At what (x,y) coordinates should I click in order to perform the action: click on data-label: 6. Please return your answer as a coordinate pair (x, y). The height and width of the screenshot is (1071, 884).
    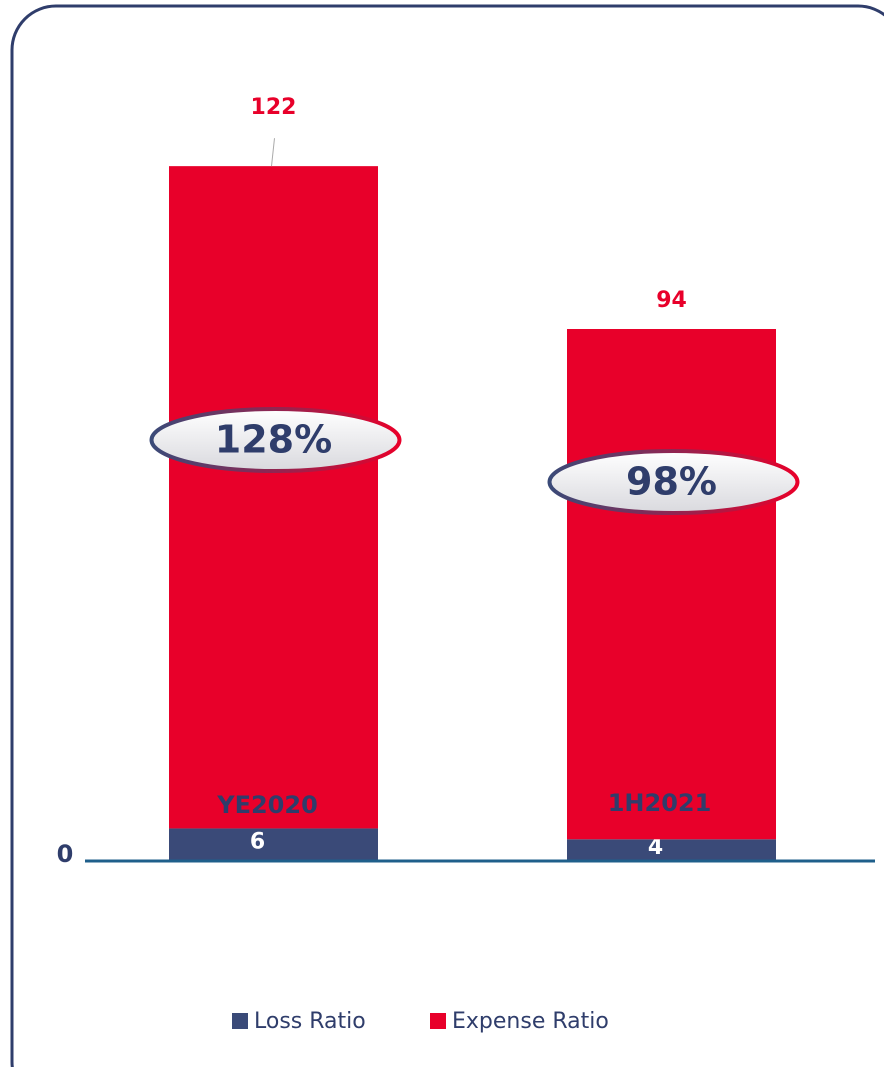
    Looking at the image, I should click on (257, 842).